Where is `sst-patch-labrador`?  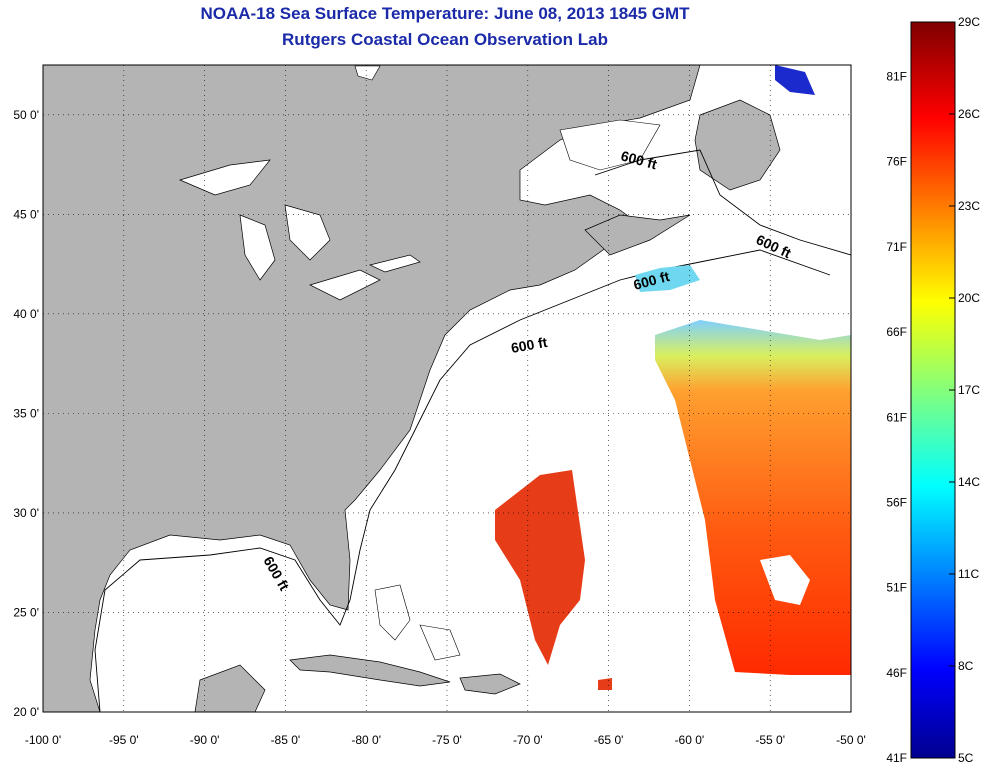 sst-patch-labrador is located at coordinates (795, 80).